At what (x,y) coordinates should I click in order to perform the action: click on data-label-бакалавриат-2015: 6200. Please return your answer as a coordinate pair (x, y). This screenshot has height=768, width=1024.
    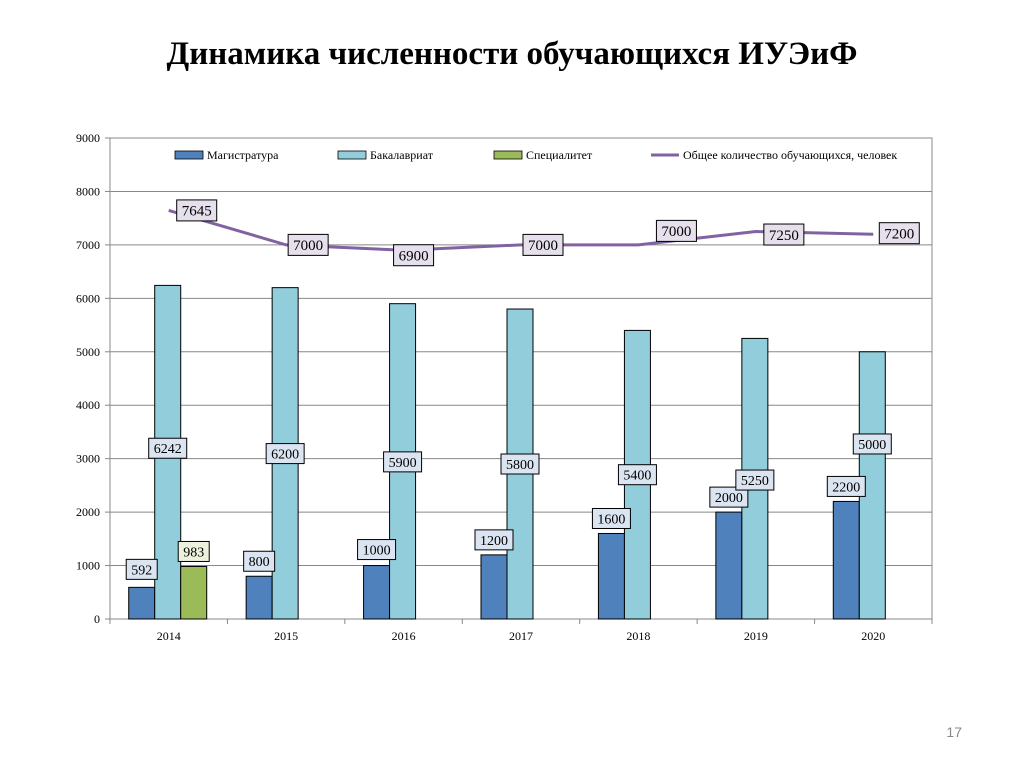
    Looking at the image, I should click on (285, 454).